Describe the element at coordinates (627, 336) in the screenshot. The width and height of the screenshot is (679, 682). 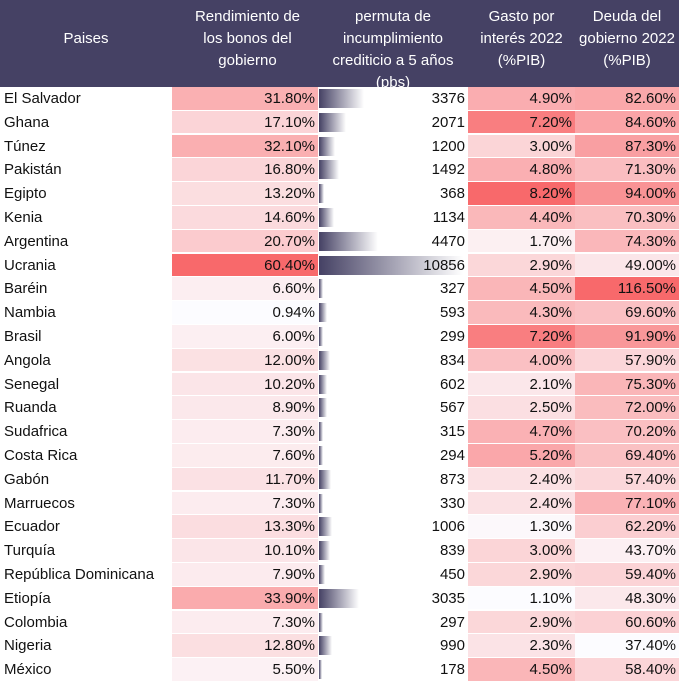
I see `government-debt-cell: 91.90%` at that location.